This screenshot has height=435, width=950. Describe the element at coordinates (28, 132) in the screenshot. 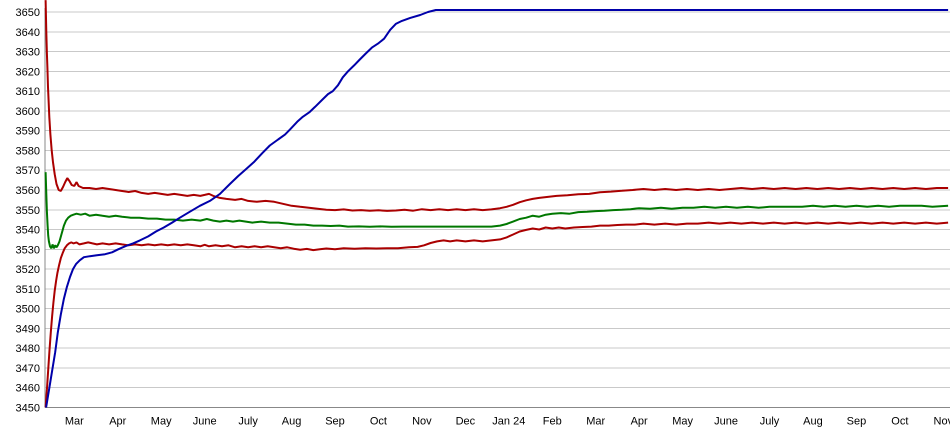

I see `y-tick-label: 3590` at that location.